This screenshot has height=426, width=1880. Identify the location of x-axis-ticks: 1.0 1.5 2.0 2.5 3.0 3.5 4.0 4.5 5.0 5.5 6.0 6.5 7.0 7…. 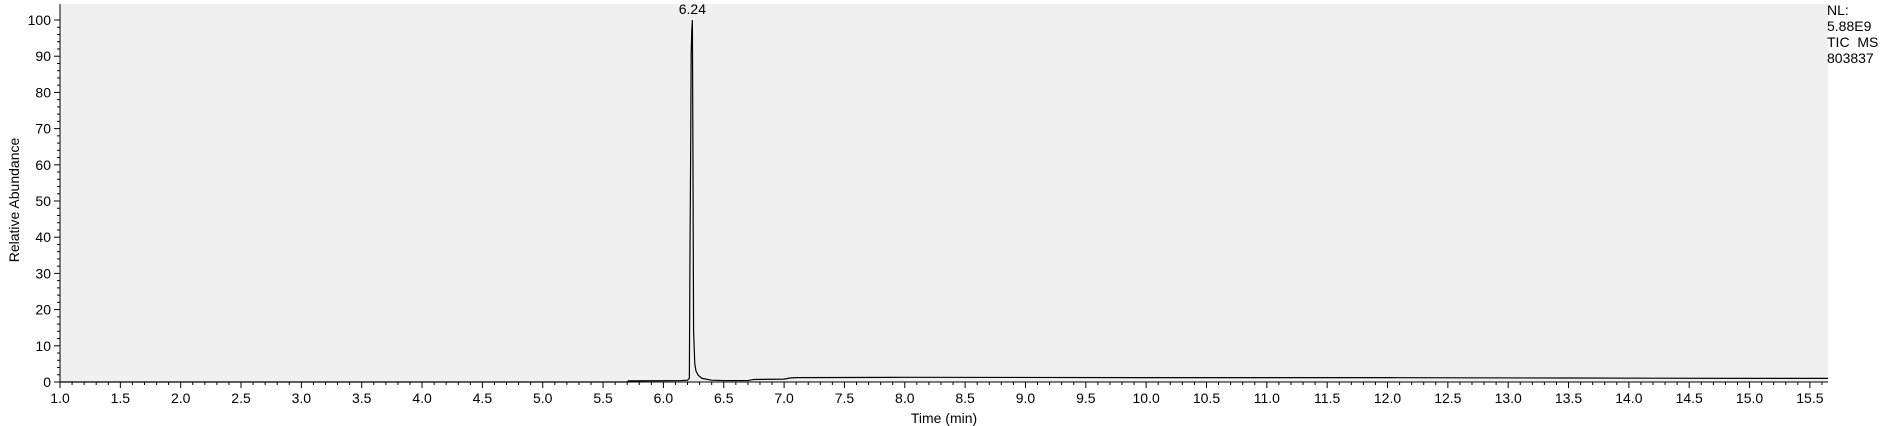
(937, 394).